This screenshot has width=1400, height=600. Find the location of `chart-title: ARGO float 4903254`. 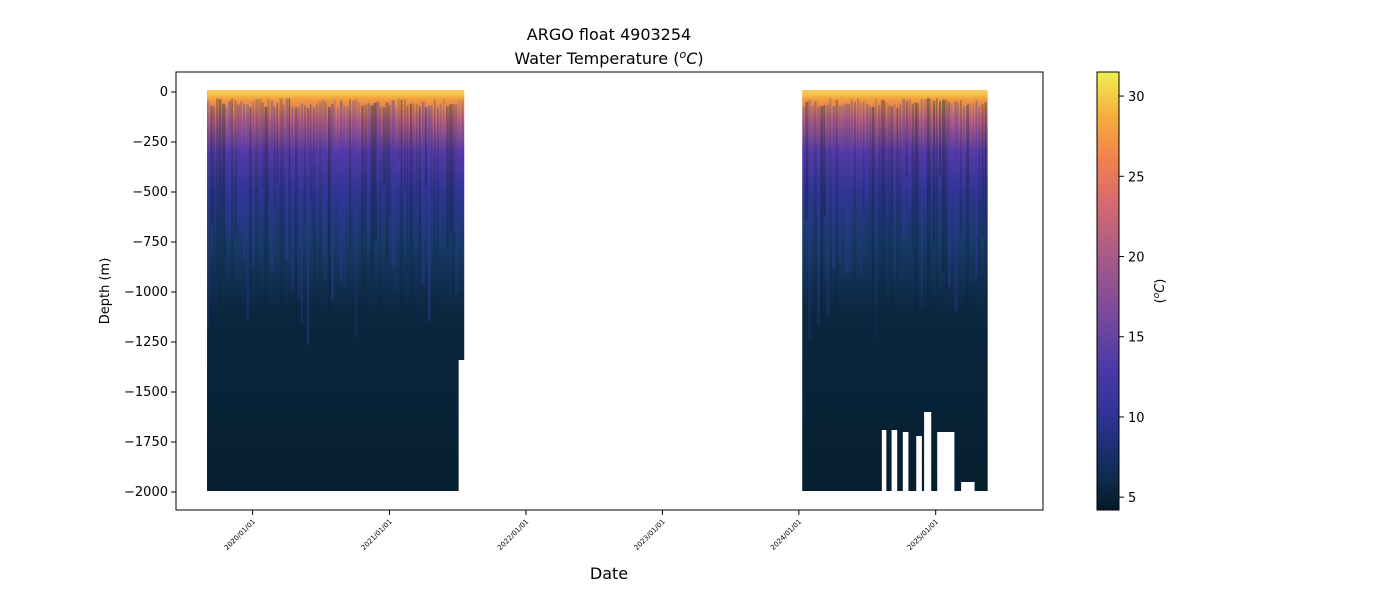

chart-title: ARGO float 4903254 is located at coordinates (609, 34).